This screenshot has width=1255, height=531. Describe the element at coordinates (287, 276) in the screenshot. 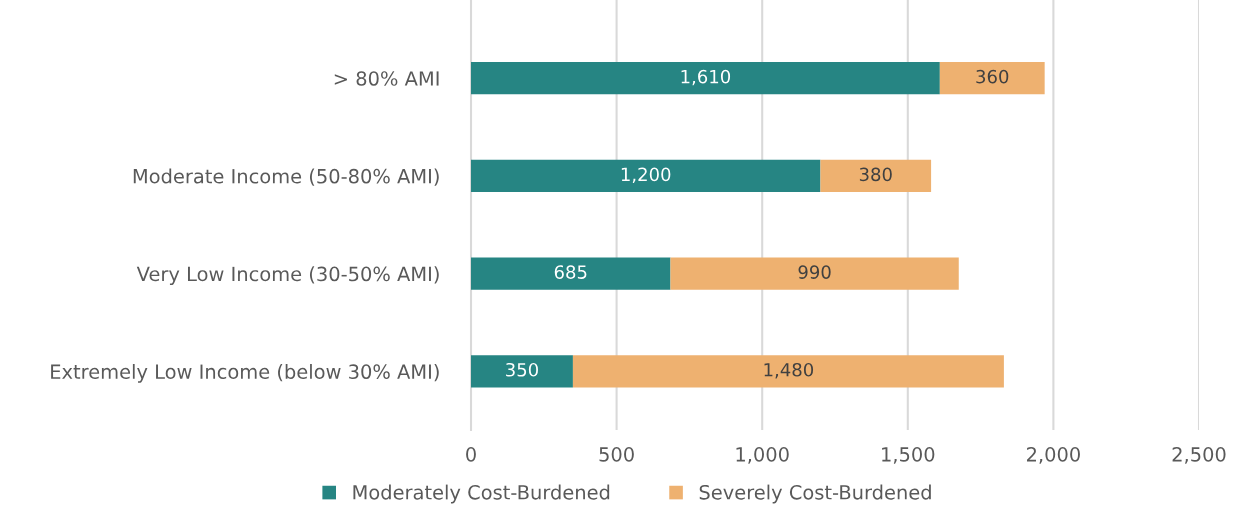

I see `y-tick-label: Very Low Income (30-50% AMI)` at that location.